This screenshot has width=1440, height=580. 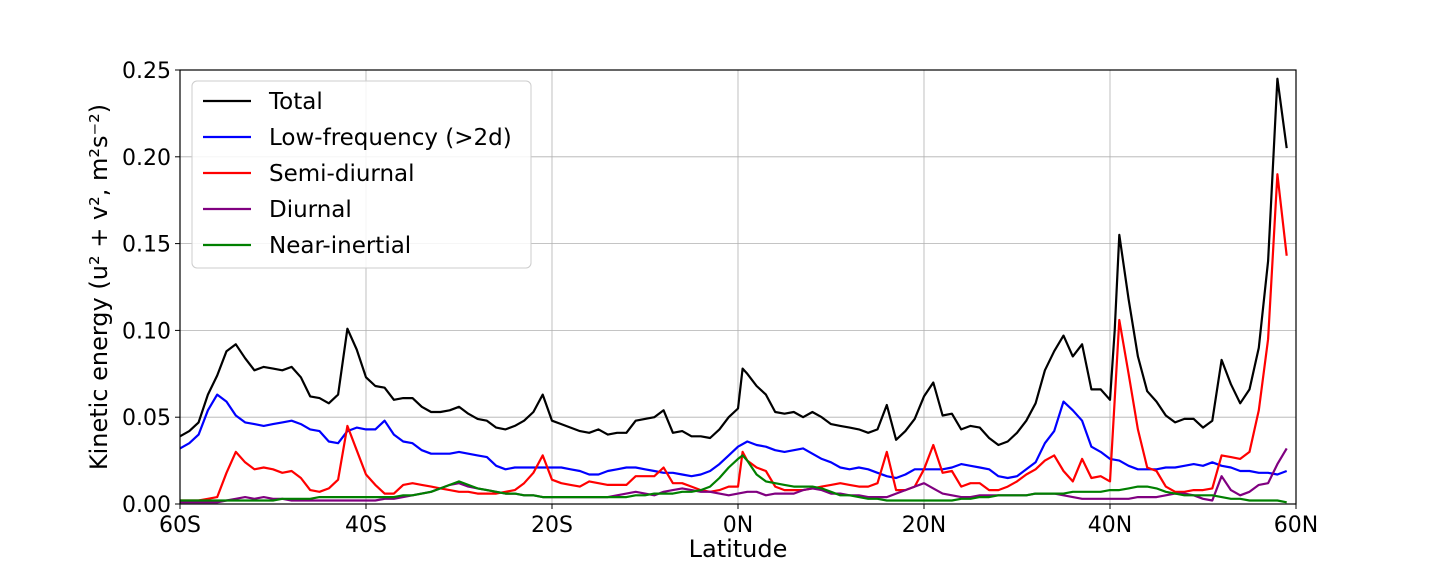 What do you see at coordinates (924, 525) in the screenshot?
I see `x-tick-label: 20N` at bounding box center [924, 525].